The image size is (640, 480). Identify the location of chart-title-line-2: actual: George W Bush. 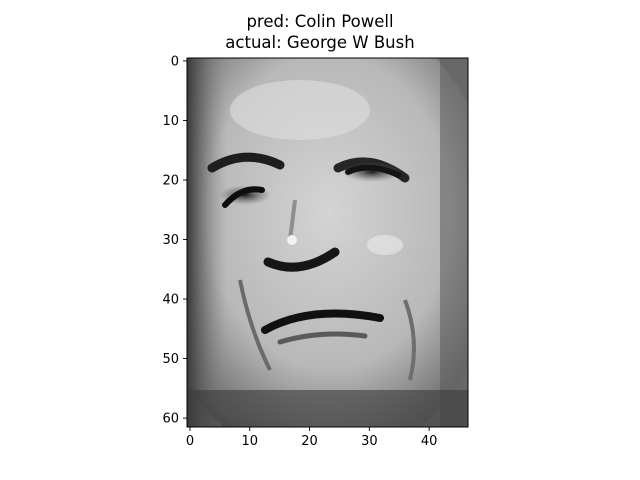
(320, 42).